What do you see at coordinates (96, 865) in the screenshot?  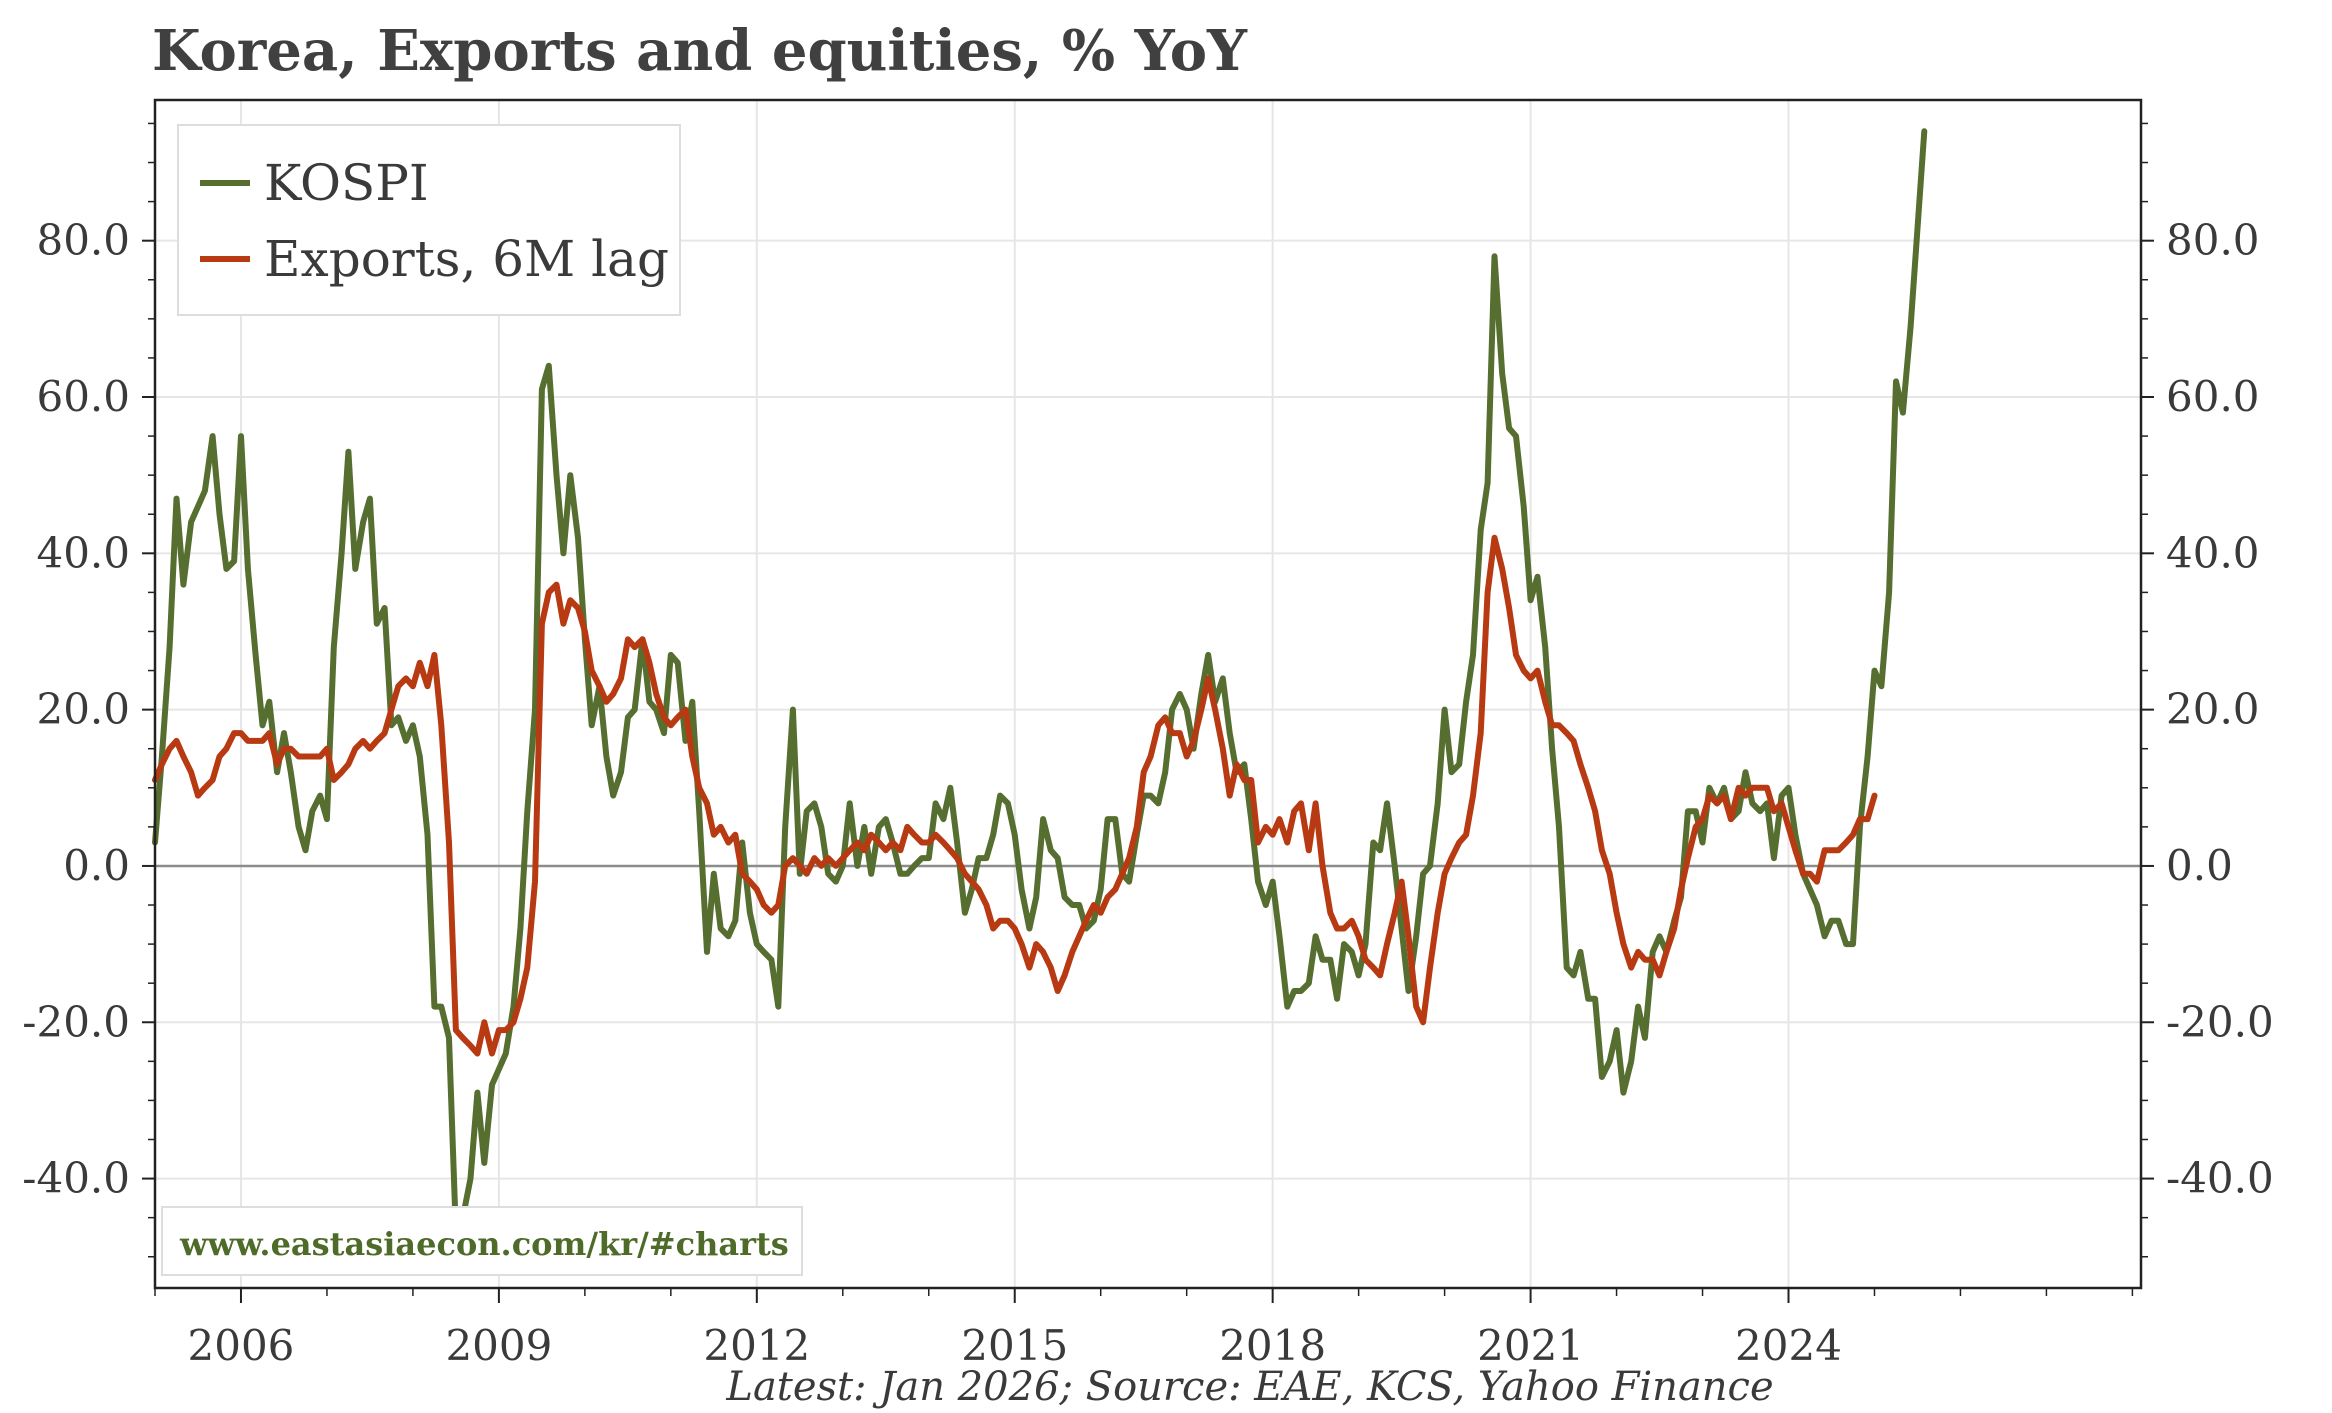 I see `y-tick-label-left: 0.0` at bounding box center [96, 865].